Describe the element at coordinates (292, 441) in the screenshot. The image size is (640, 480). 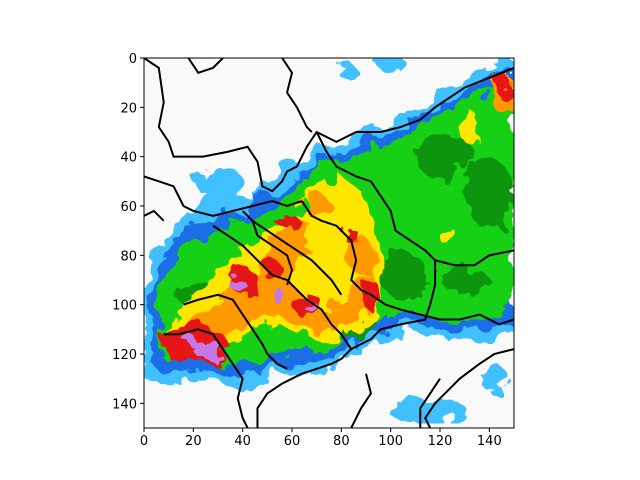
I see `x-tick-label: 60` at that location.